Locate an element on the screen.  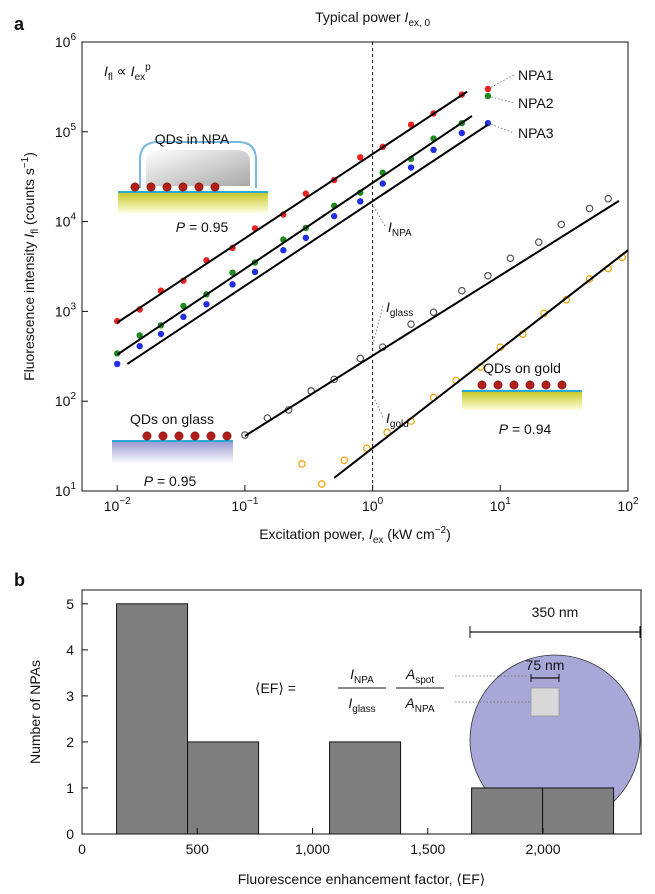
text-part: 0 is located at coordinates (381, 501).